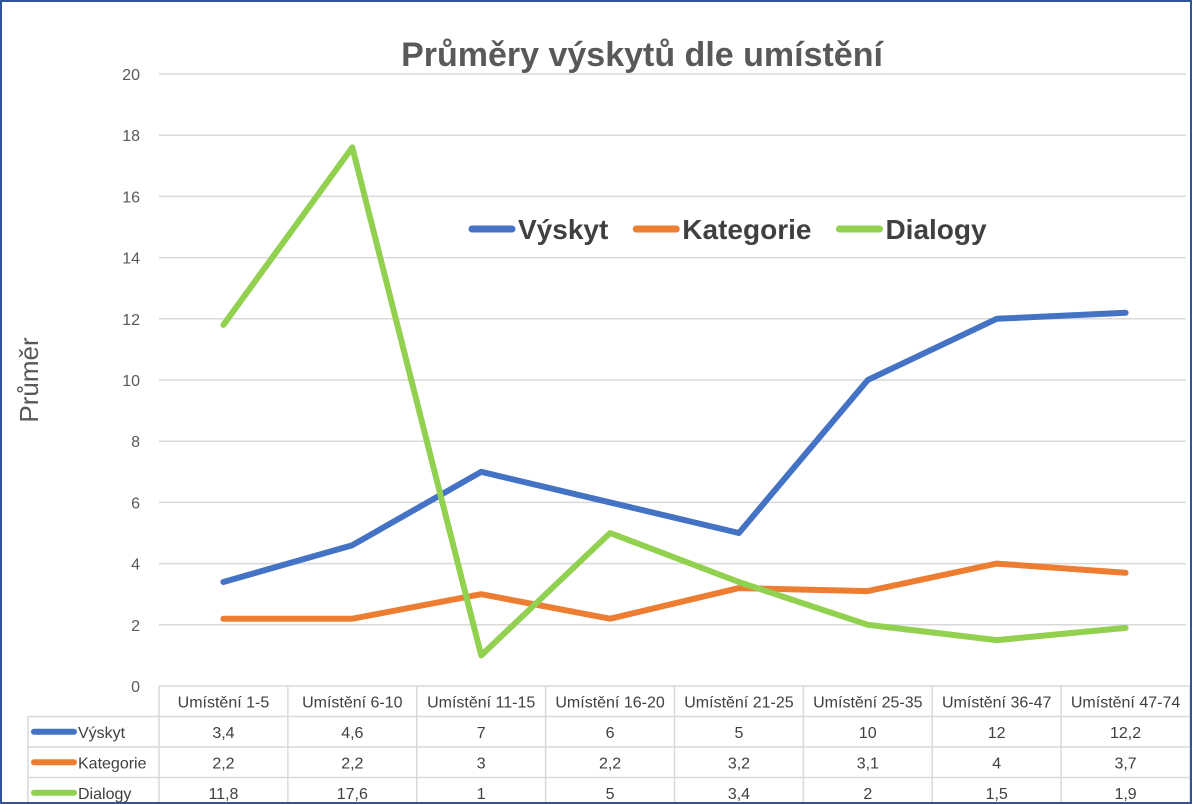 This screenshot has height=804, width=1192. What do you see at coordinates (996, 702) in the screenshot?
I see `x-category-label: Umístění 36-47` at bounding box center [996, 702].